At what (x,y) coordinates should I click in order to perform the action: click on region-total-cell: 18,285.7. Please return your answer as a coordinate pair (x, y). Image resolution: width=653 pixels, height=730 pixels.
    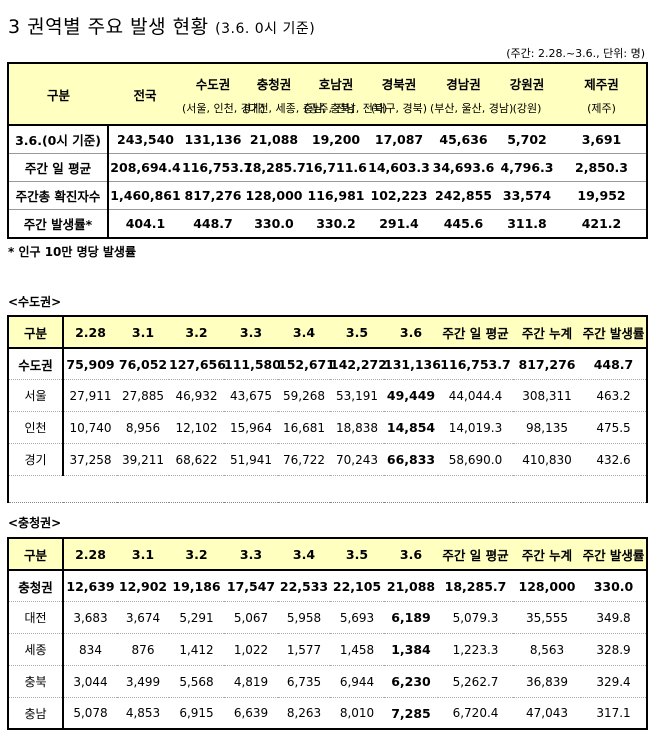
    Looking at the image, I should click on (475, 586).